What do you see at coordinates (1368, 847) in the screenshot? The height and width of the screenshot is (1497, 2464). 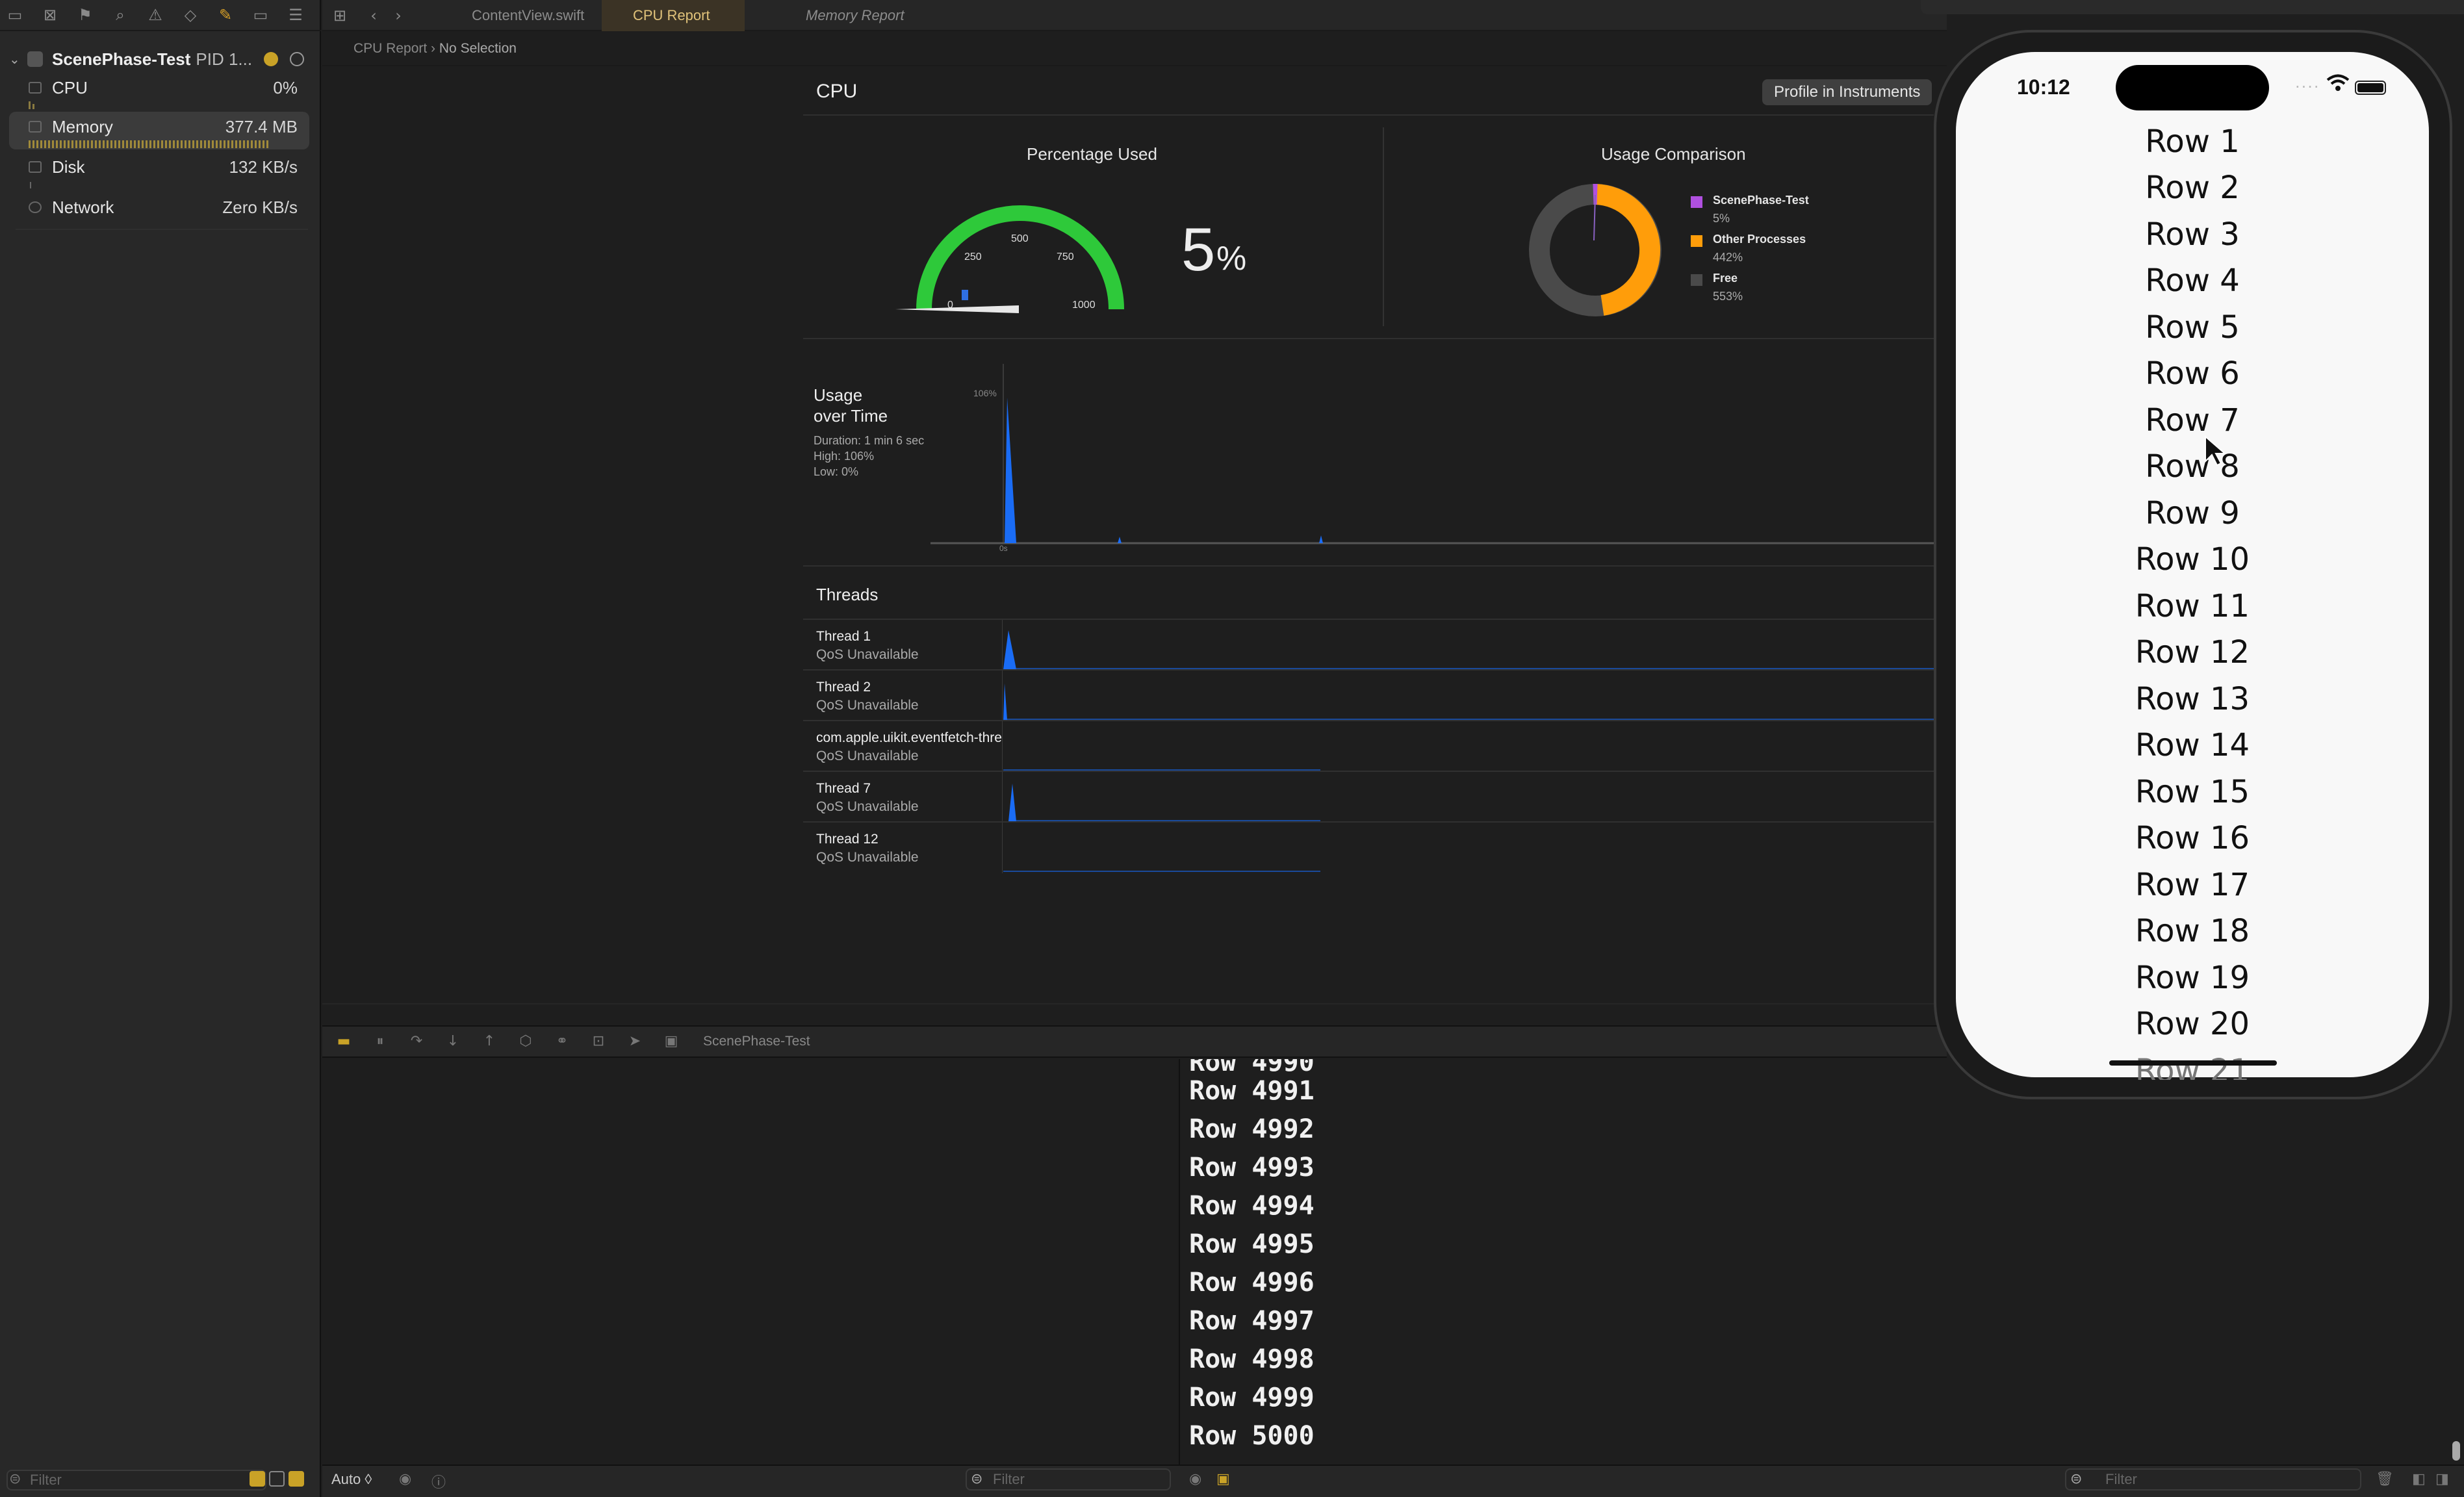 I see `thread-row: Thread 12 QoS Unavailable` at bounding box center [1368, 847].